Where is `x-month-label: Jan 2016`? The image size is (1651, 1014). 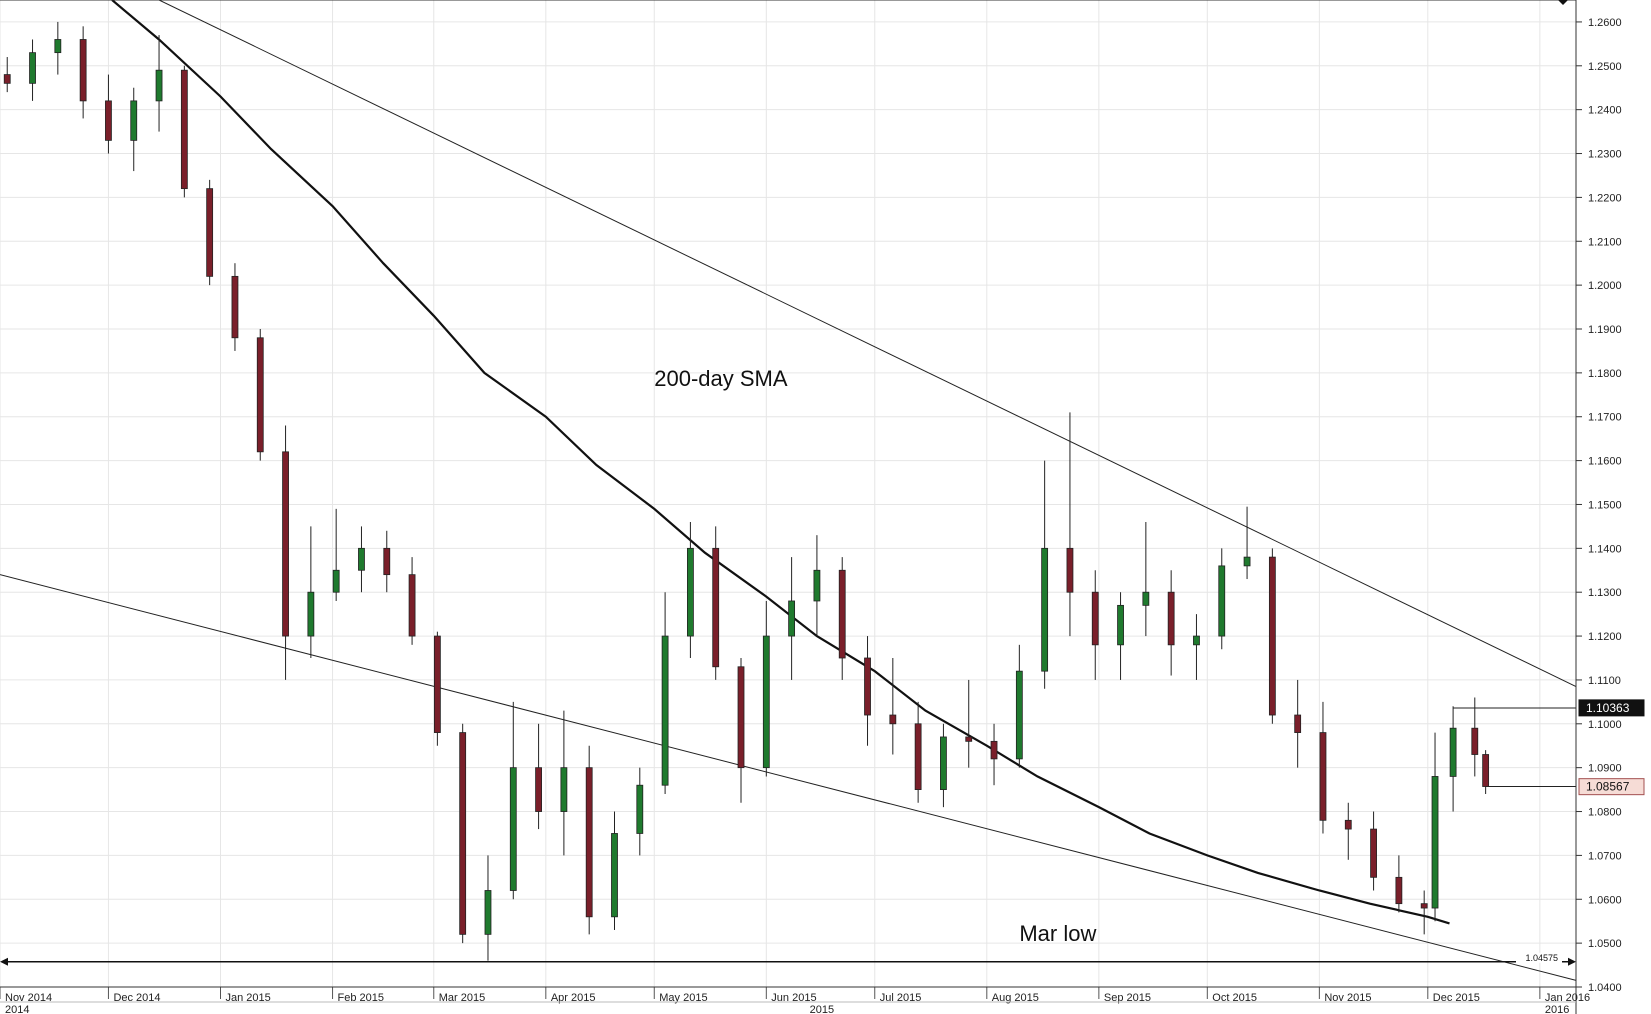
x-month-label: Jan 2016 is located at coordinates (1567, 998).